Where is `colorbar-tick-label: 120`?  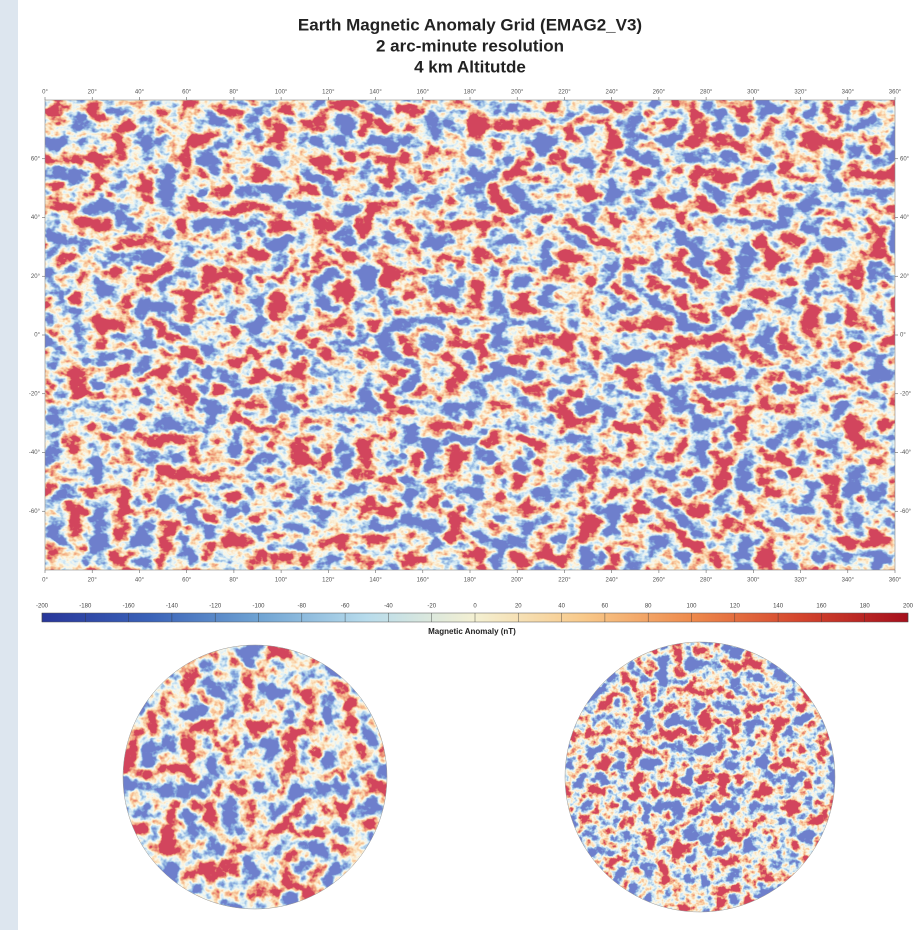
colorbar-tick-label: 120 is located at coordinates (735, 607).